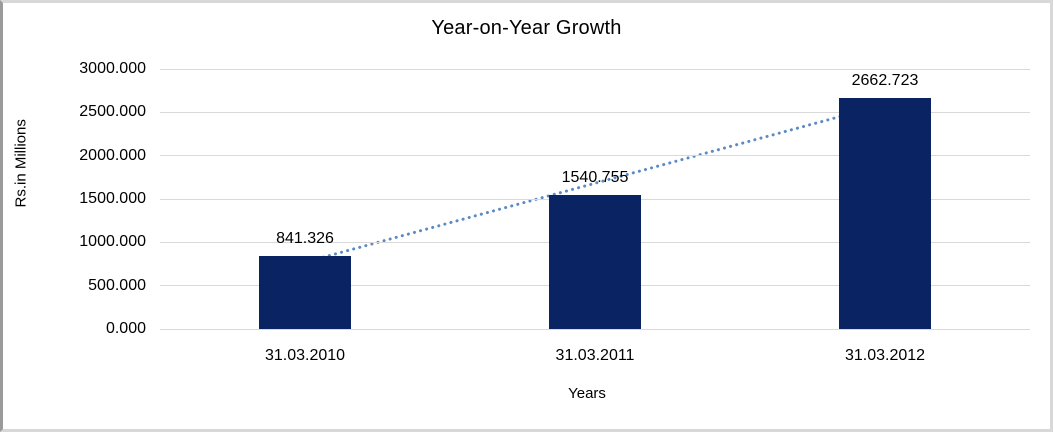 This screenshot has height=432, width=1053. What do you see at coordinates (885, 355) in the screenshot?
I see `x-tick-label: 31.03.2012` at bounding box center [885, 355].